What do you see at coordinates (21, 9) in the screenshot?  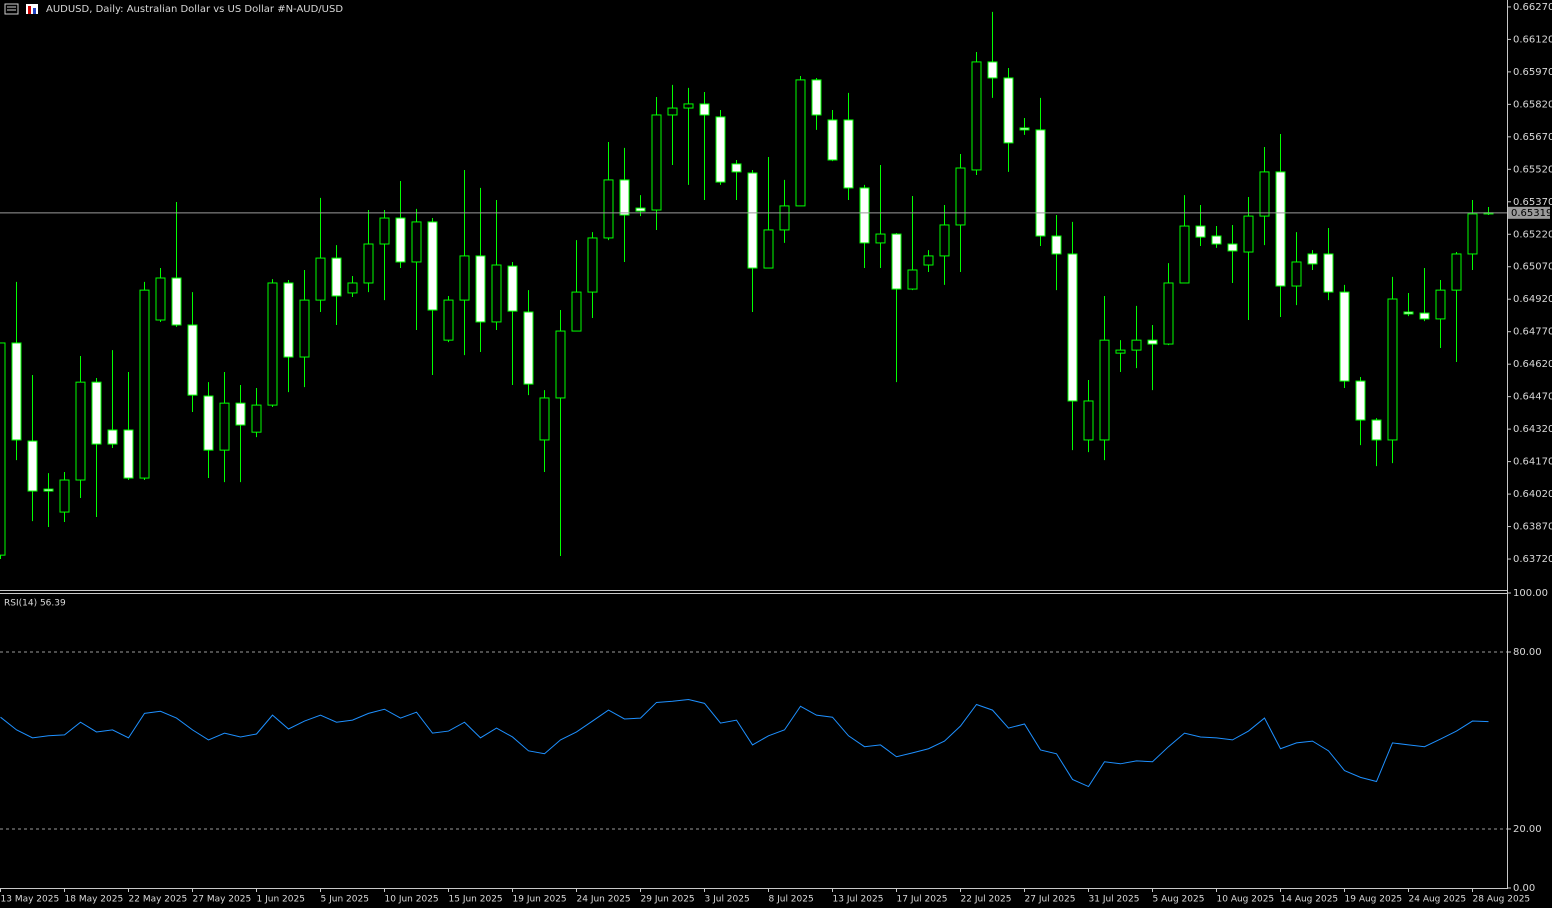 I see `symbol-icons` at bounding box center [21, 9].